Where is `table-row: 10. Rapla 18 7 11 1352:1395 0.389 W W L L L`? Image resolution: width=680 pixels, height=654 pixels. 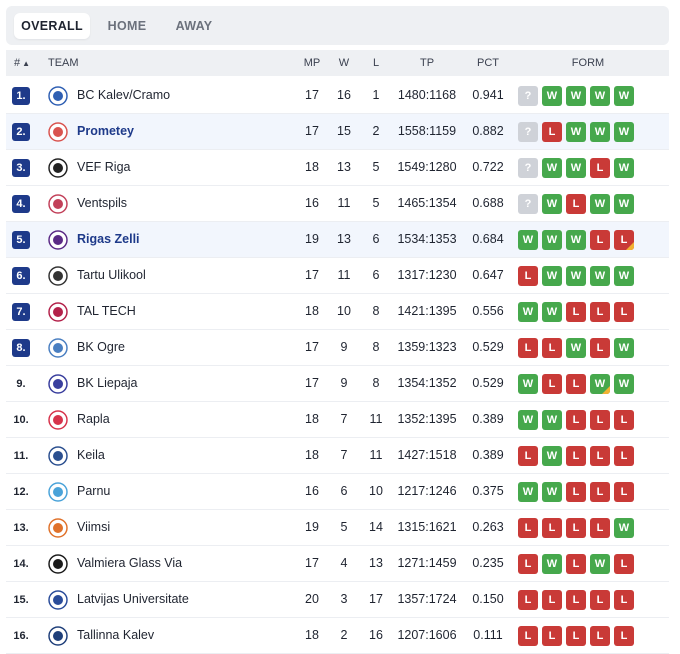
table-row: 10. Rapla 18 7 11 1352:1395 0.389 W W L L L is located at coordinates (337, 420).